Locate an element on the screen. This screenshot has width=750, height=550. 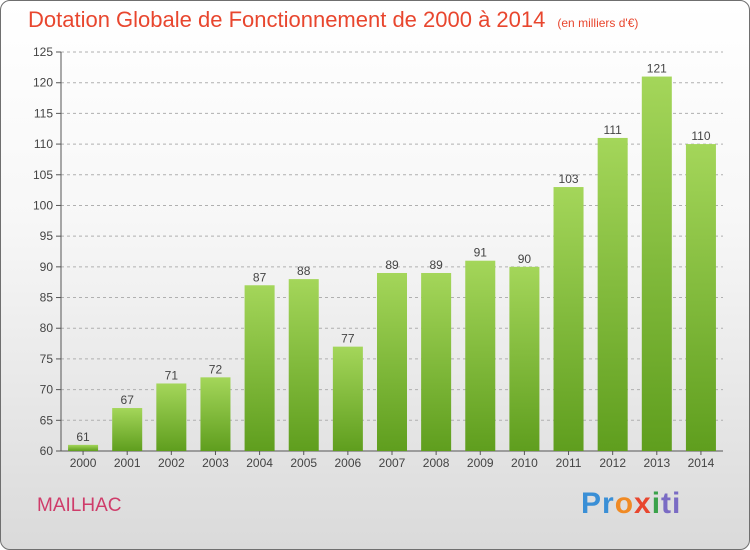
y-tick-label: 65 is located at coordinates (47, 420).